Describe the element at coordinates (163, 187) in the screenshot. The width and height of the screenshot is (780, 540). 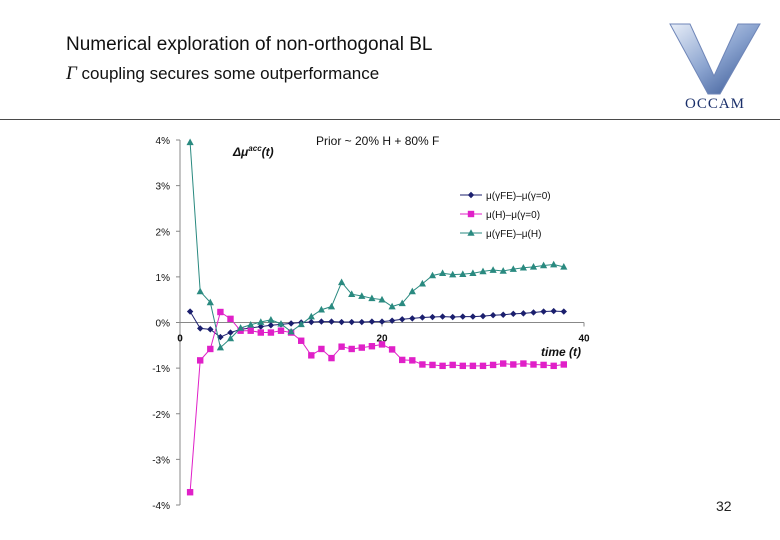
I see `y-tick-label: 3%` at that location.